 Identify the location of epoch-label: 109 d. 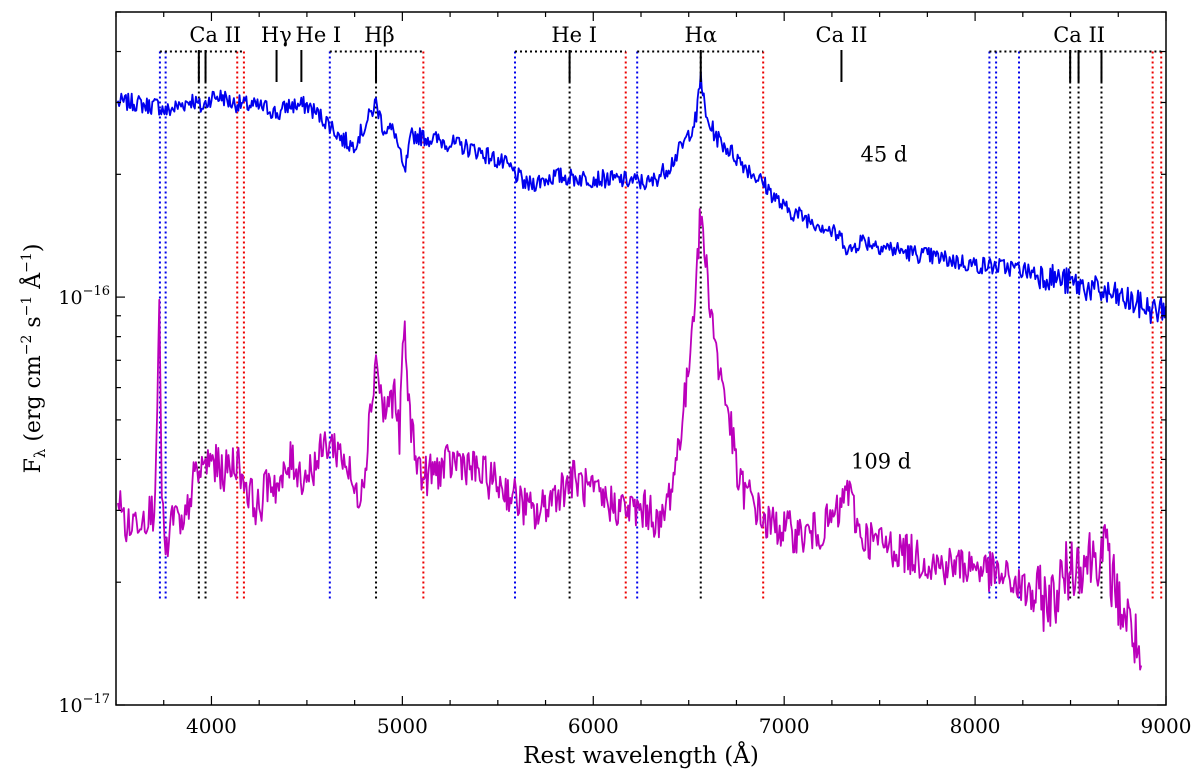
(881, 462).